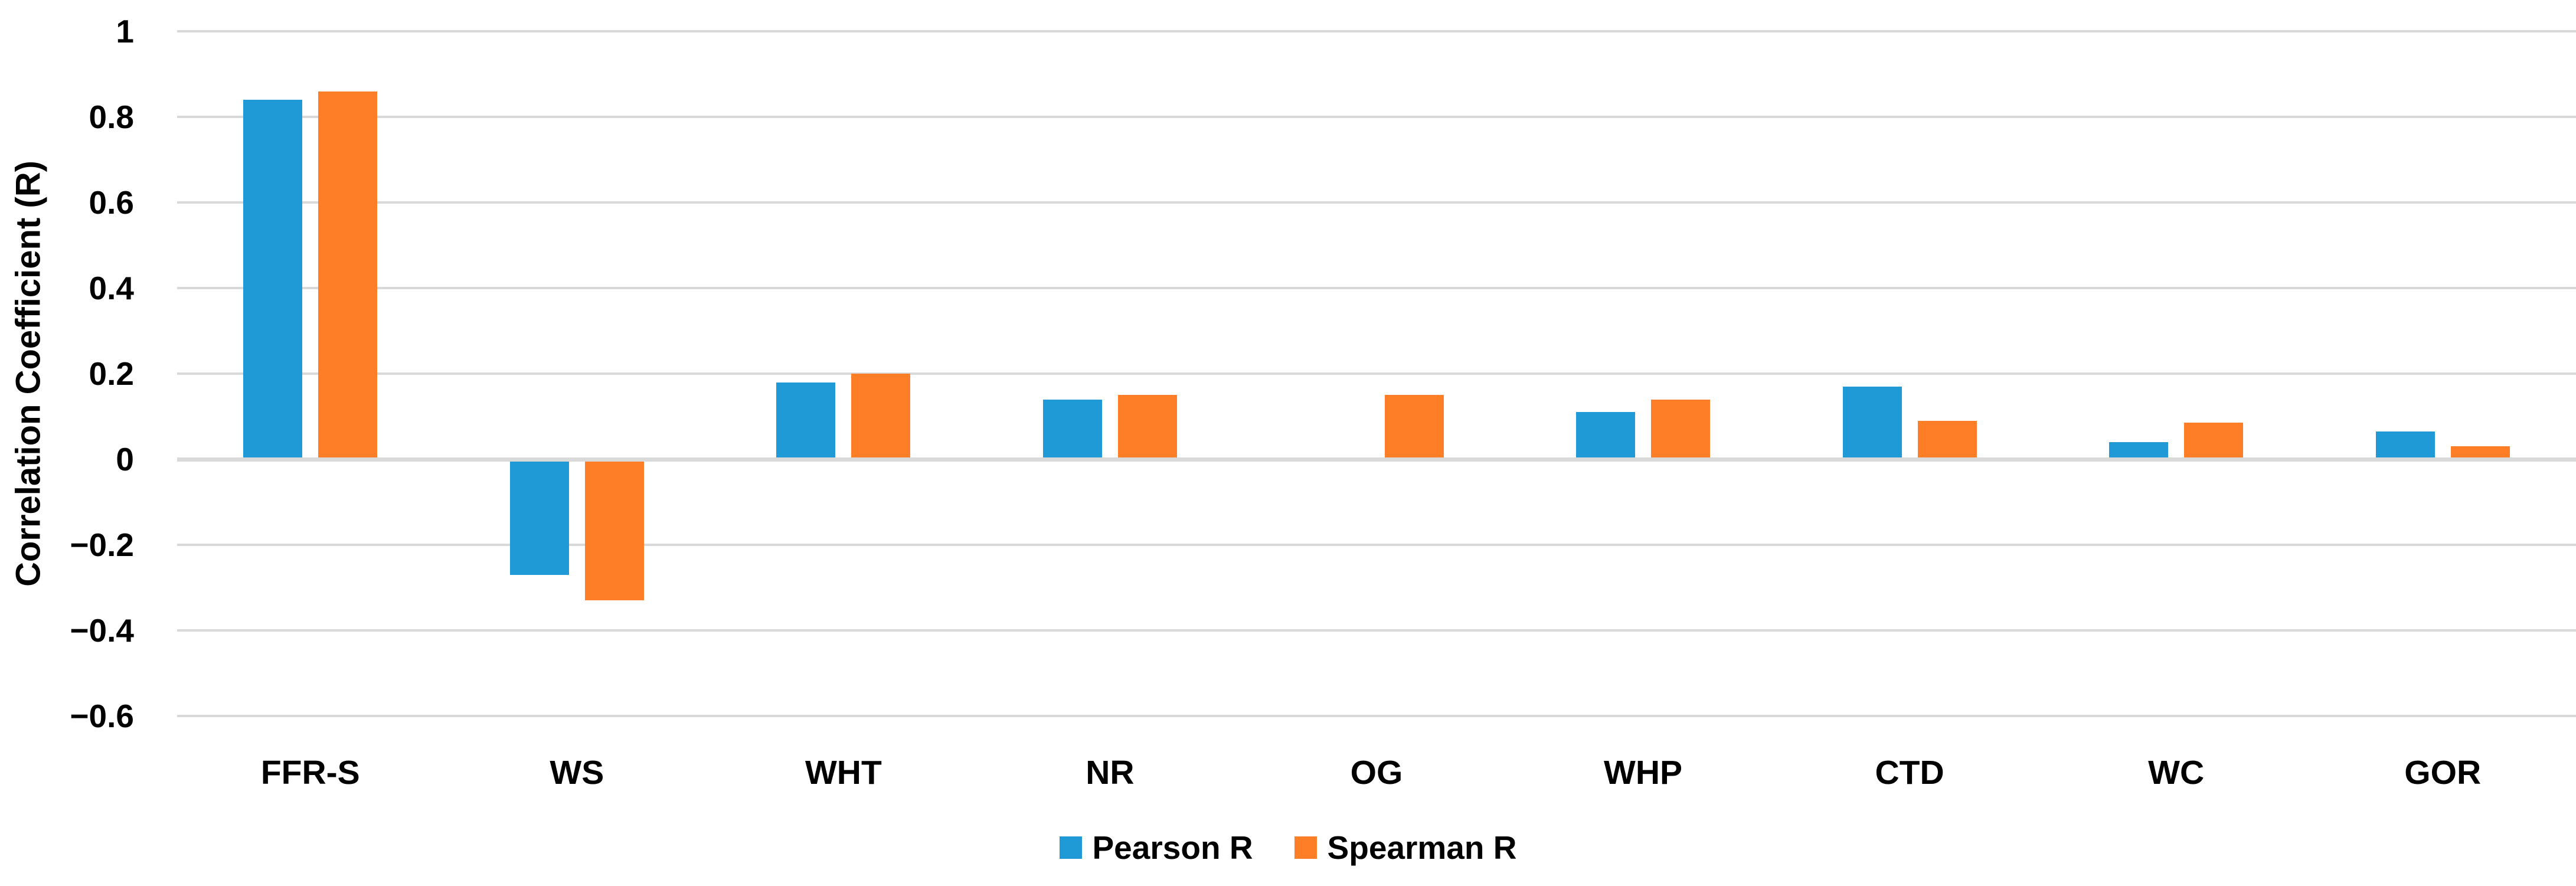 Image resolution: width=2576 pixels, height=886 pixels. Describe the element at coordinates (102, 716) in the screenshot. I see `y-tick-label-−0.6: −0.6` at that location.